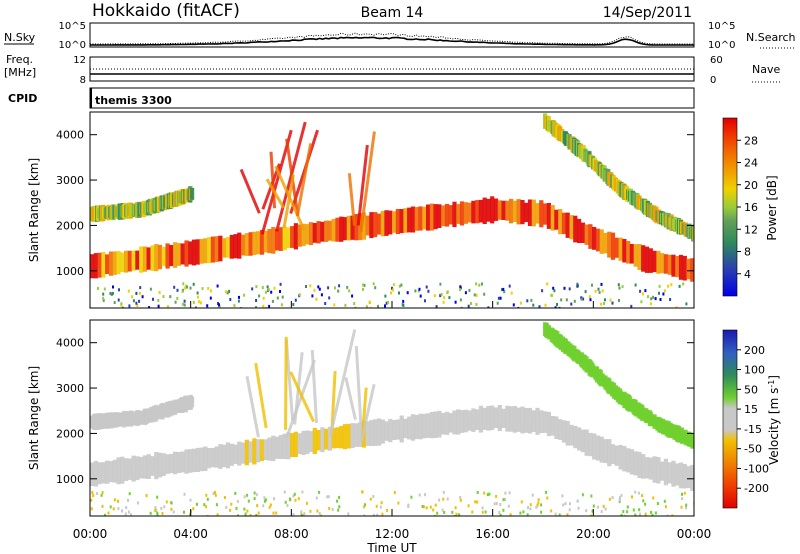  What do you see at coordinates (392, 38) in the screenshot?
I see `noise-search-trace` at bounding box center [392, 38].